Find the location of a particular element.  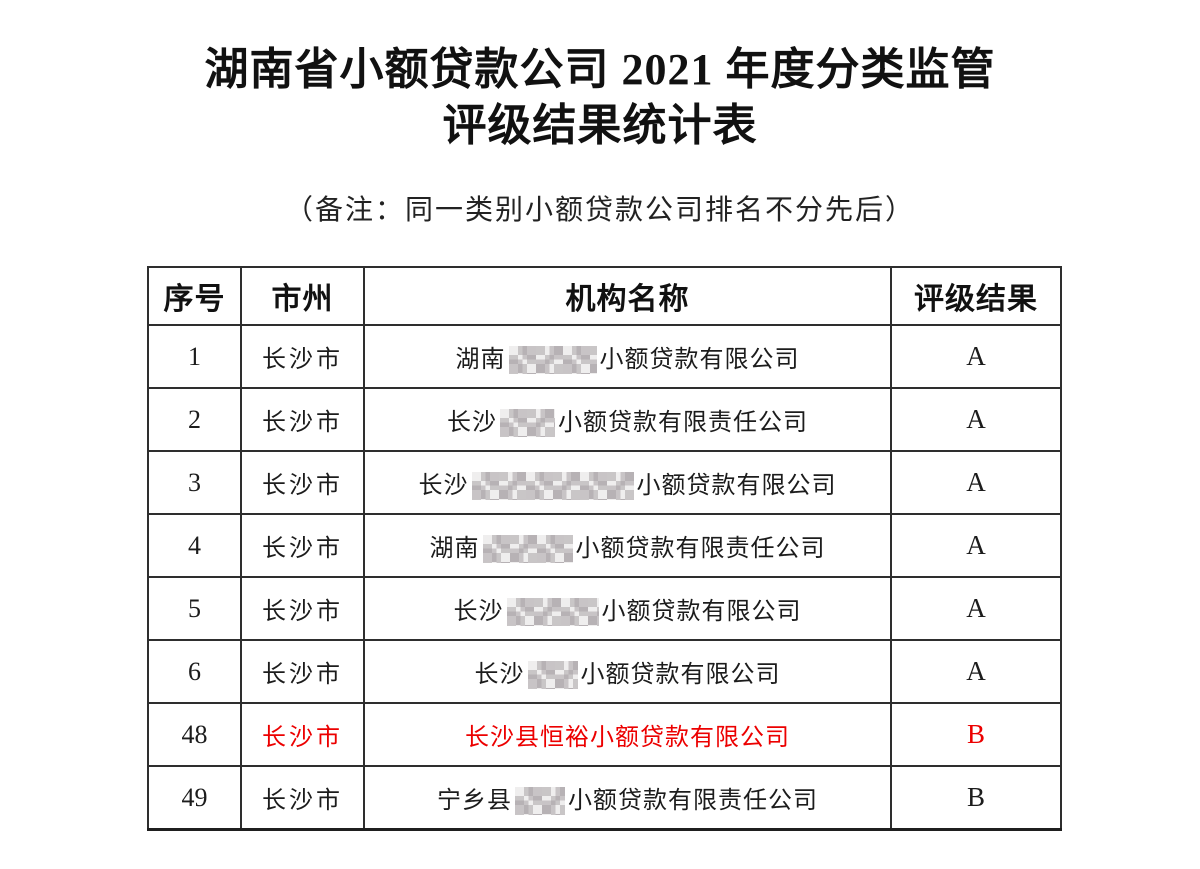

table-row: 49 长沙市 宁乡县 小额贷款有限责任公司 B is located at coordinates (604, 798).